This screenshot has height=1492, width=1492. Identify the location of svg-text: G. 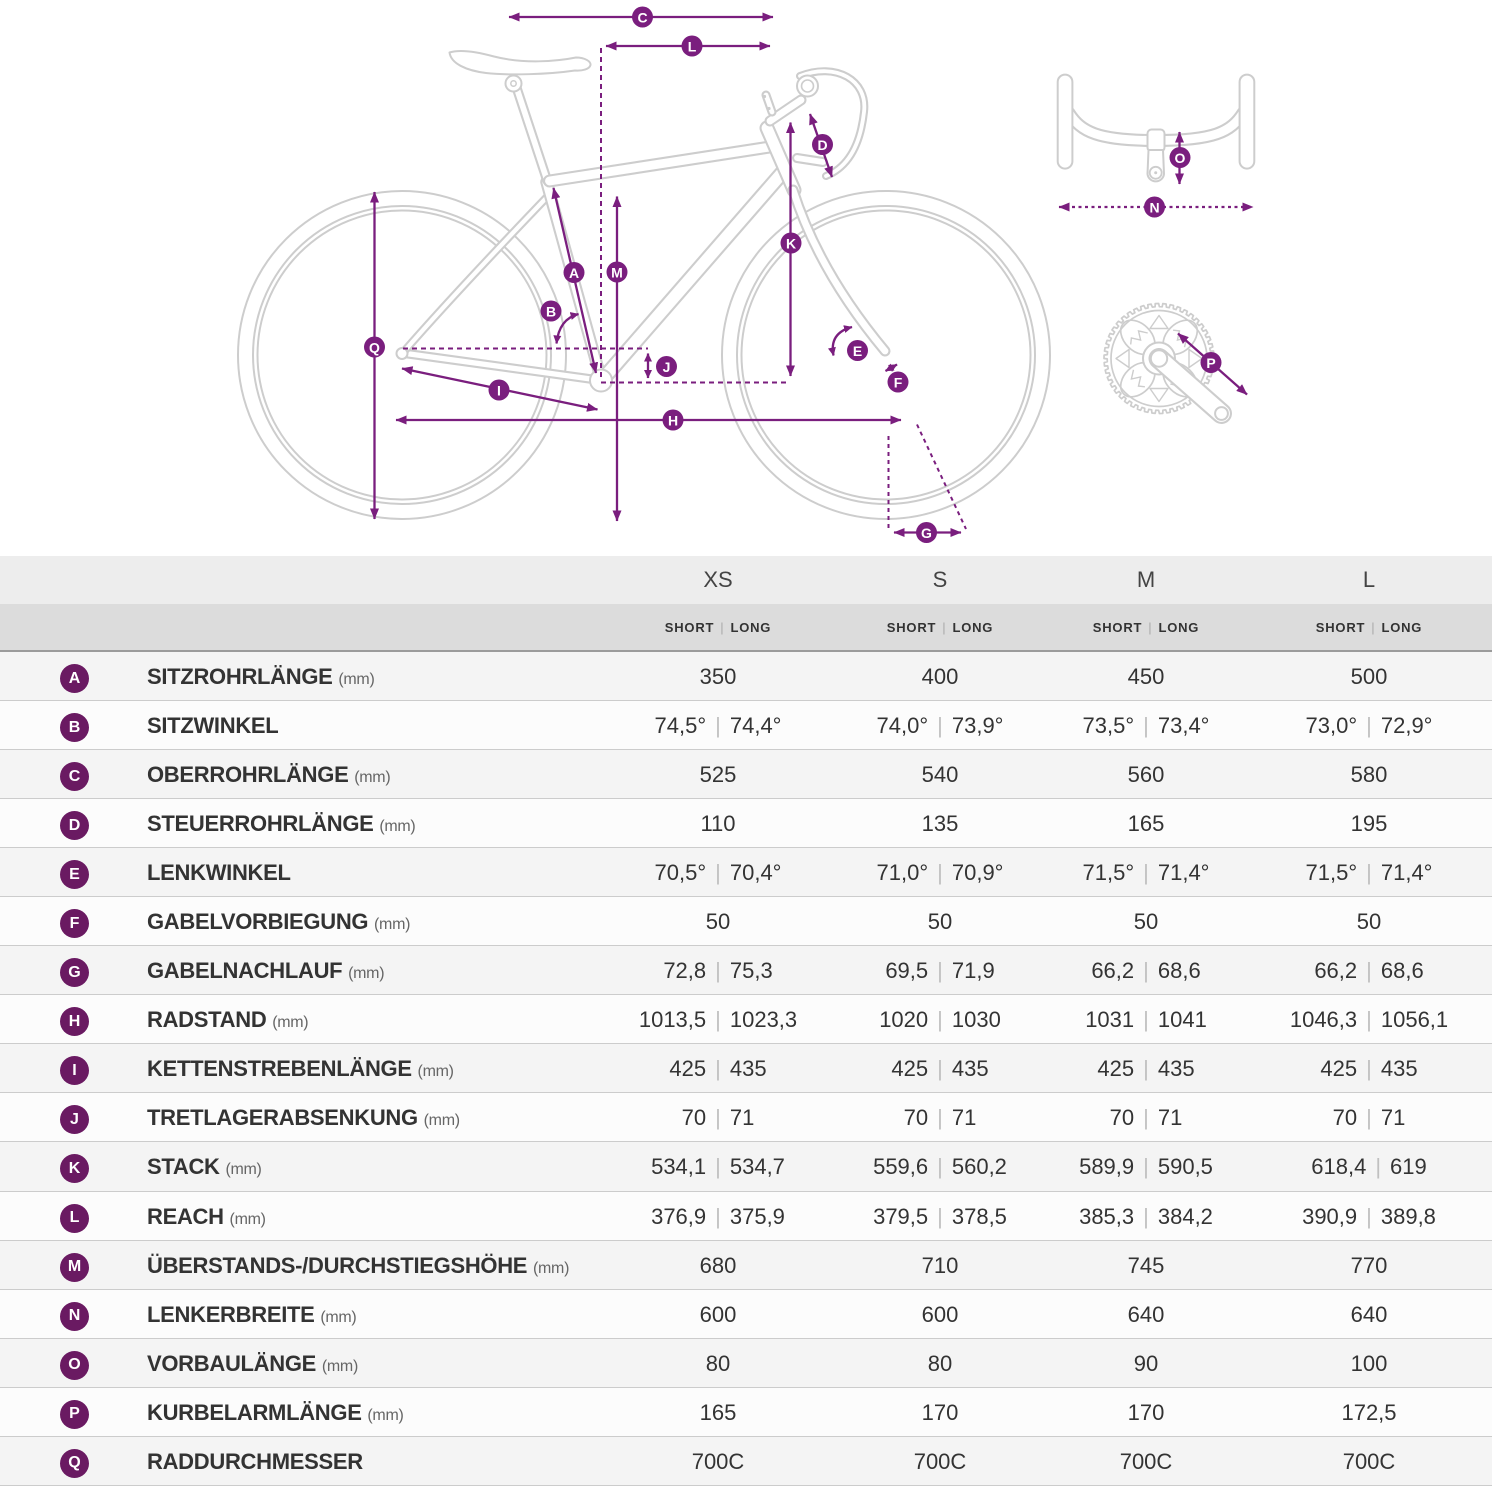
(926, 533).